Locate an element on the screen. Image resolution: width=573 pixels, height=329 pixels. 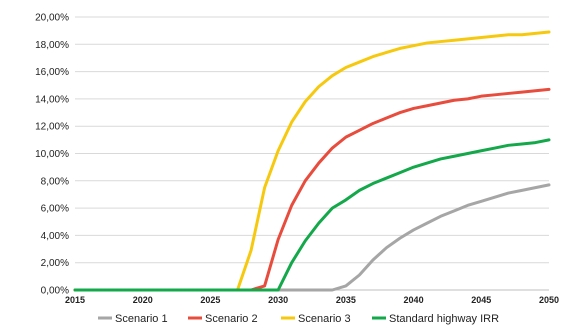
x-tick-label: 2020 is located at coordinates (143, 300).